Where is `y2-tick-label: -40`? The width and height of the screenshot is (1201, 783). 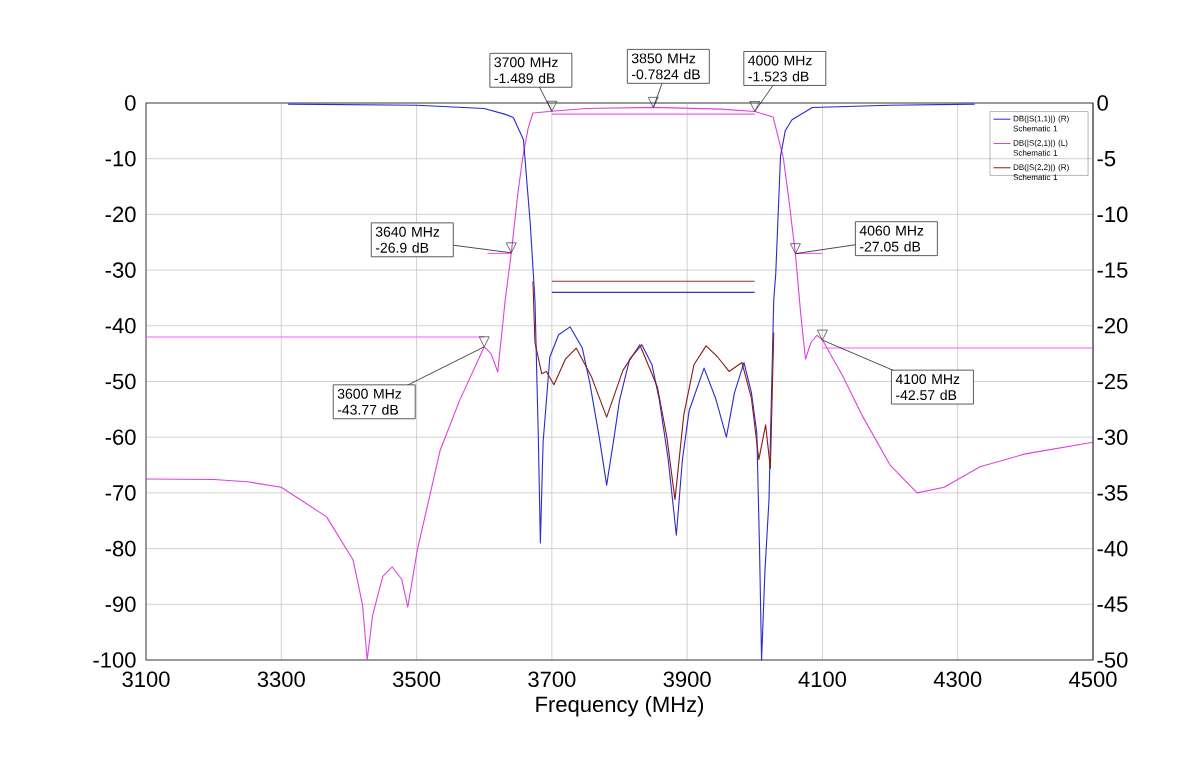 y2-tick-label: -40 is located at coordinates (1112, 548).